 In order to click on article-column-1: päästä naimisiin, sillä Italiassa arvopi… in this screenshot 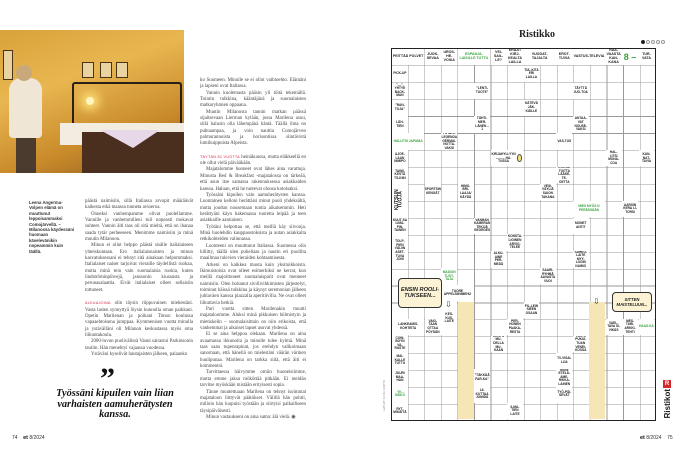, I will do `click(139, 278)`.